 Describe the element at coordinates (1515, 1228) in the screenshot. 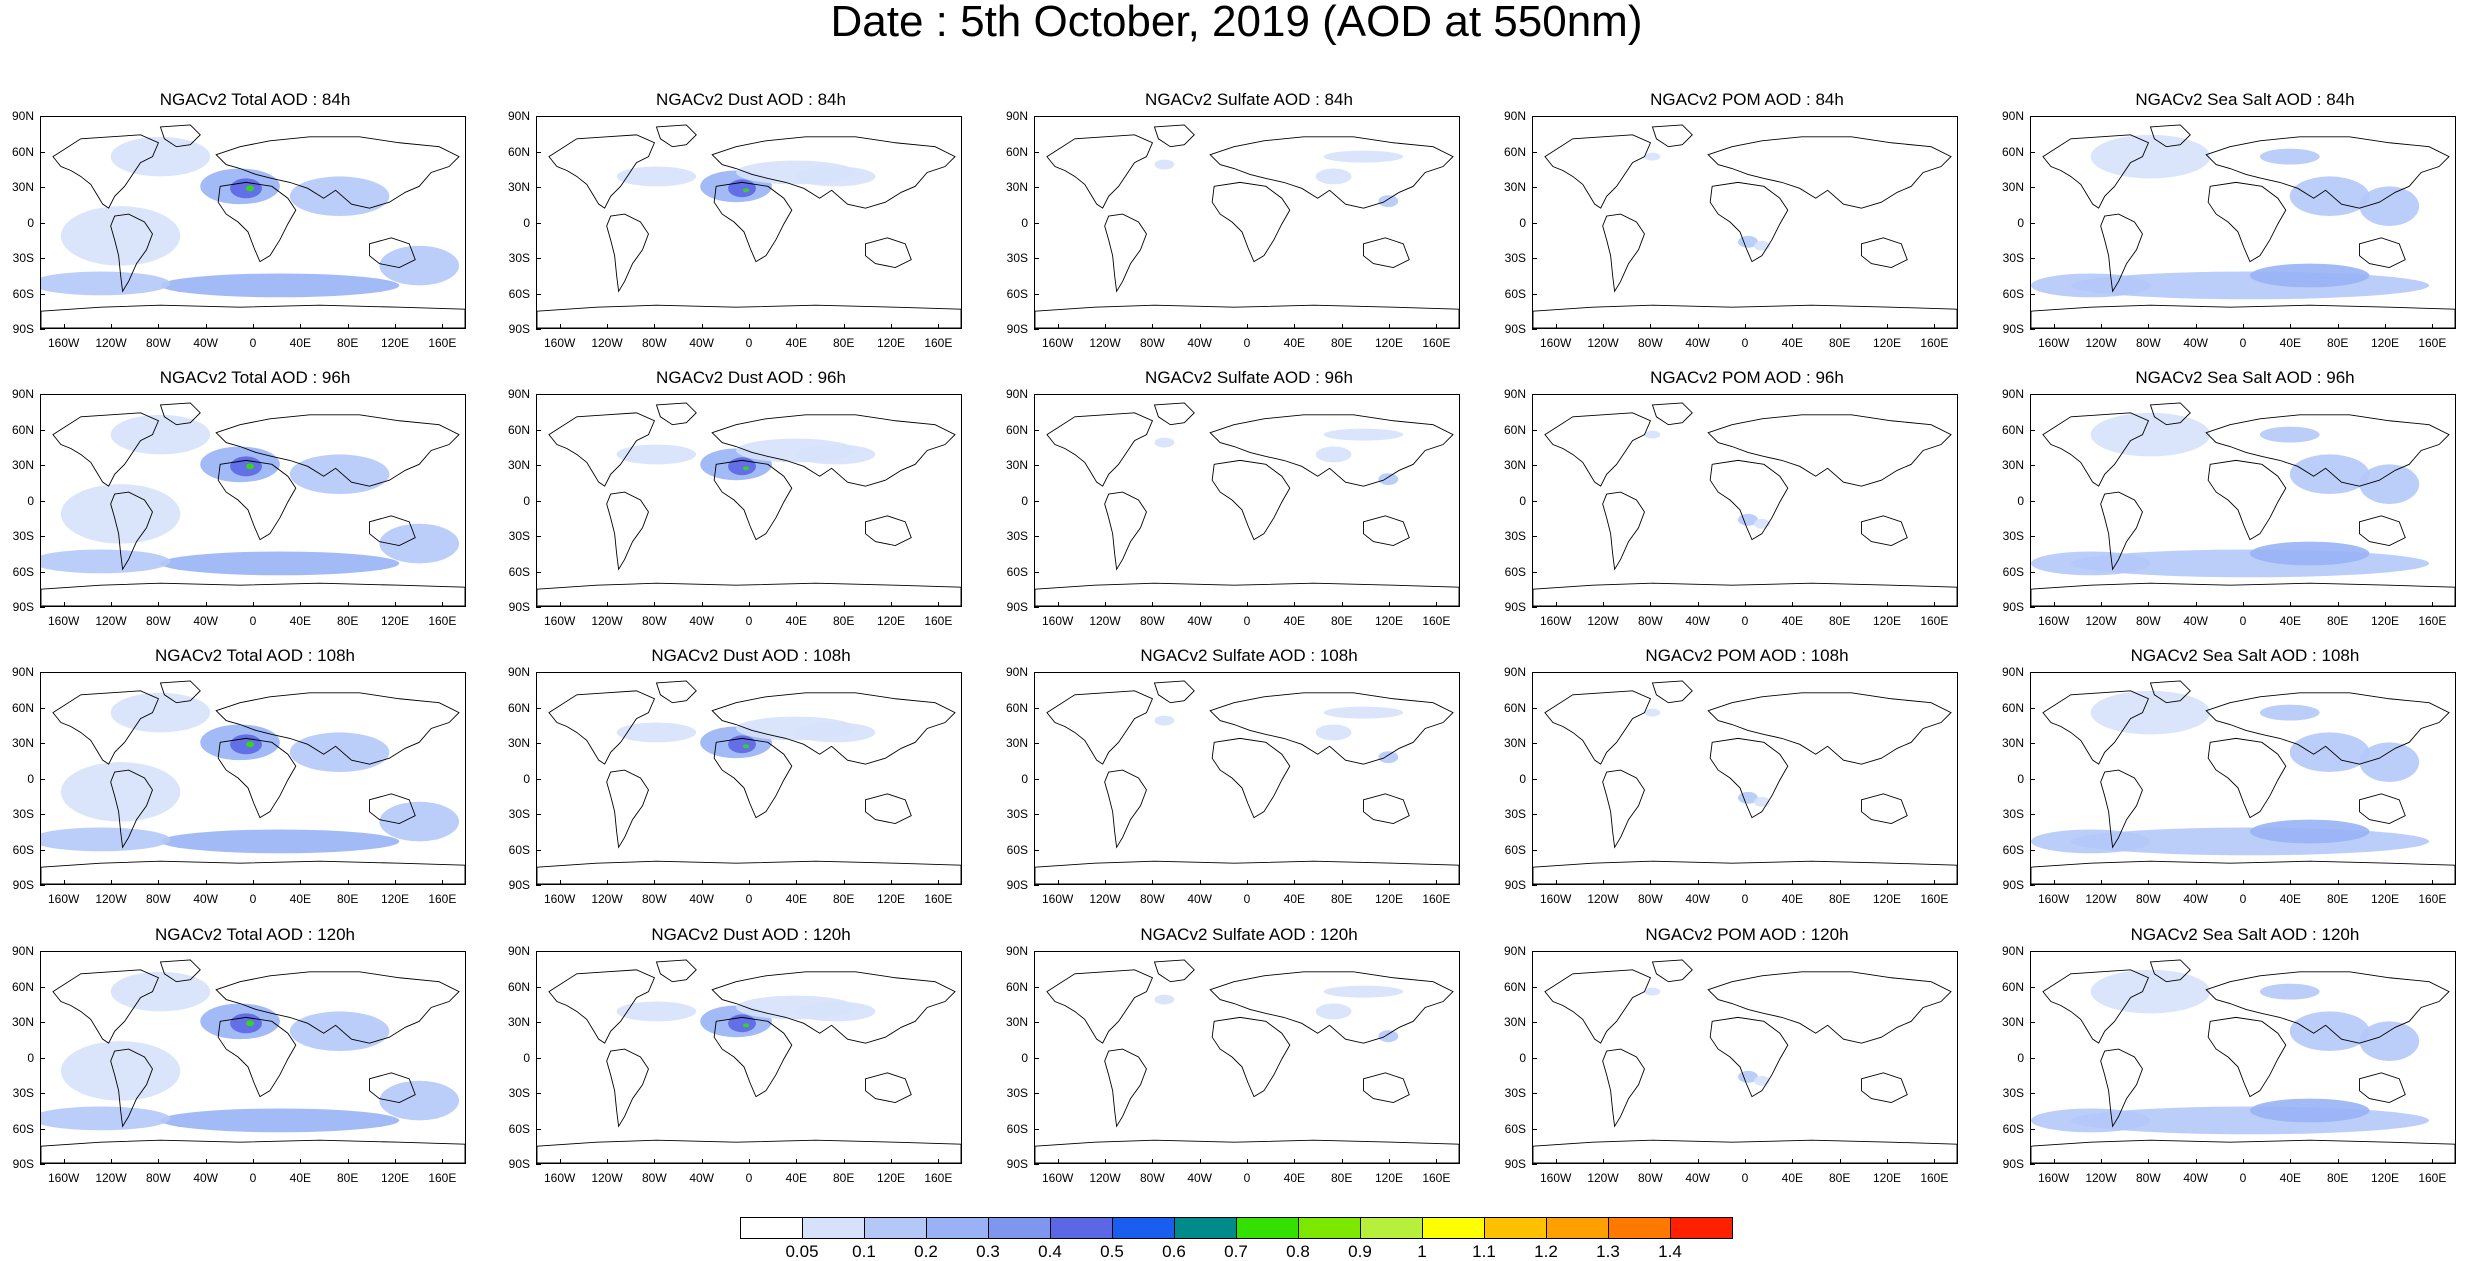

I see `colorbar-segment` at that location.